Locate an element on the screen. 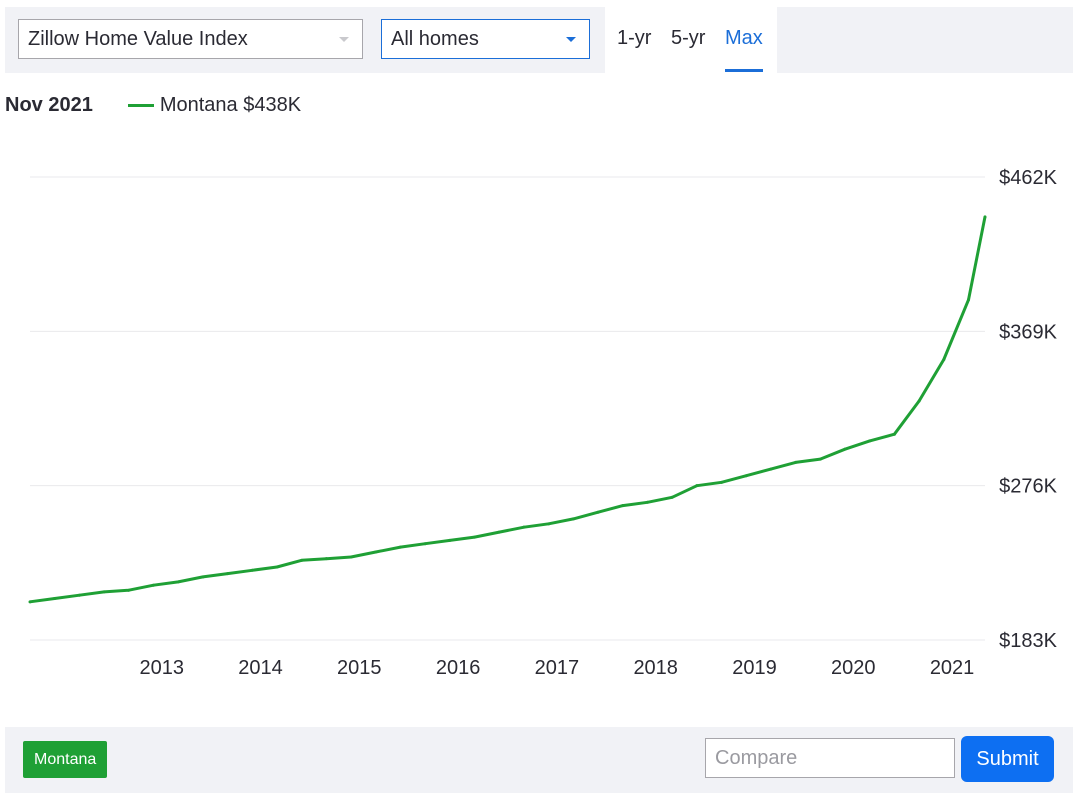 The width and height of the screenshot is (1079, 800). y-tick-label: $462K is located at coordinates (1028, 178).